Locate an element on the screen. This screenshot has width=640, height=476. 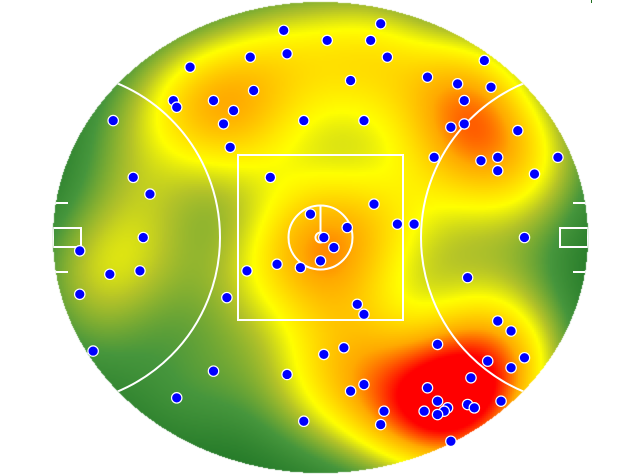
left-goal-square is located at coordinates (67, 237).